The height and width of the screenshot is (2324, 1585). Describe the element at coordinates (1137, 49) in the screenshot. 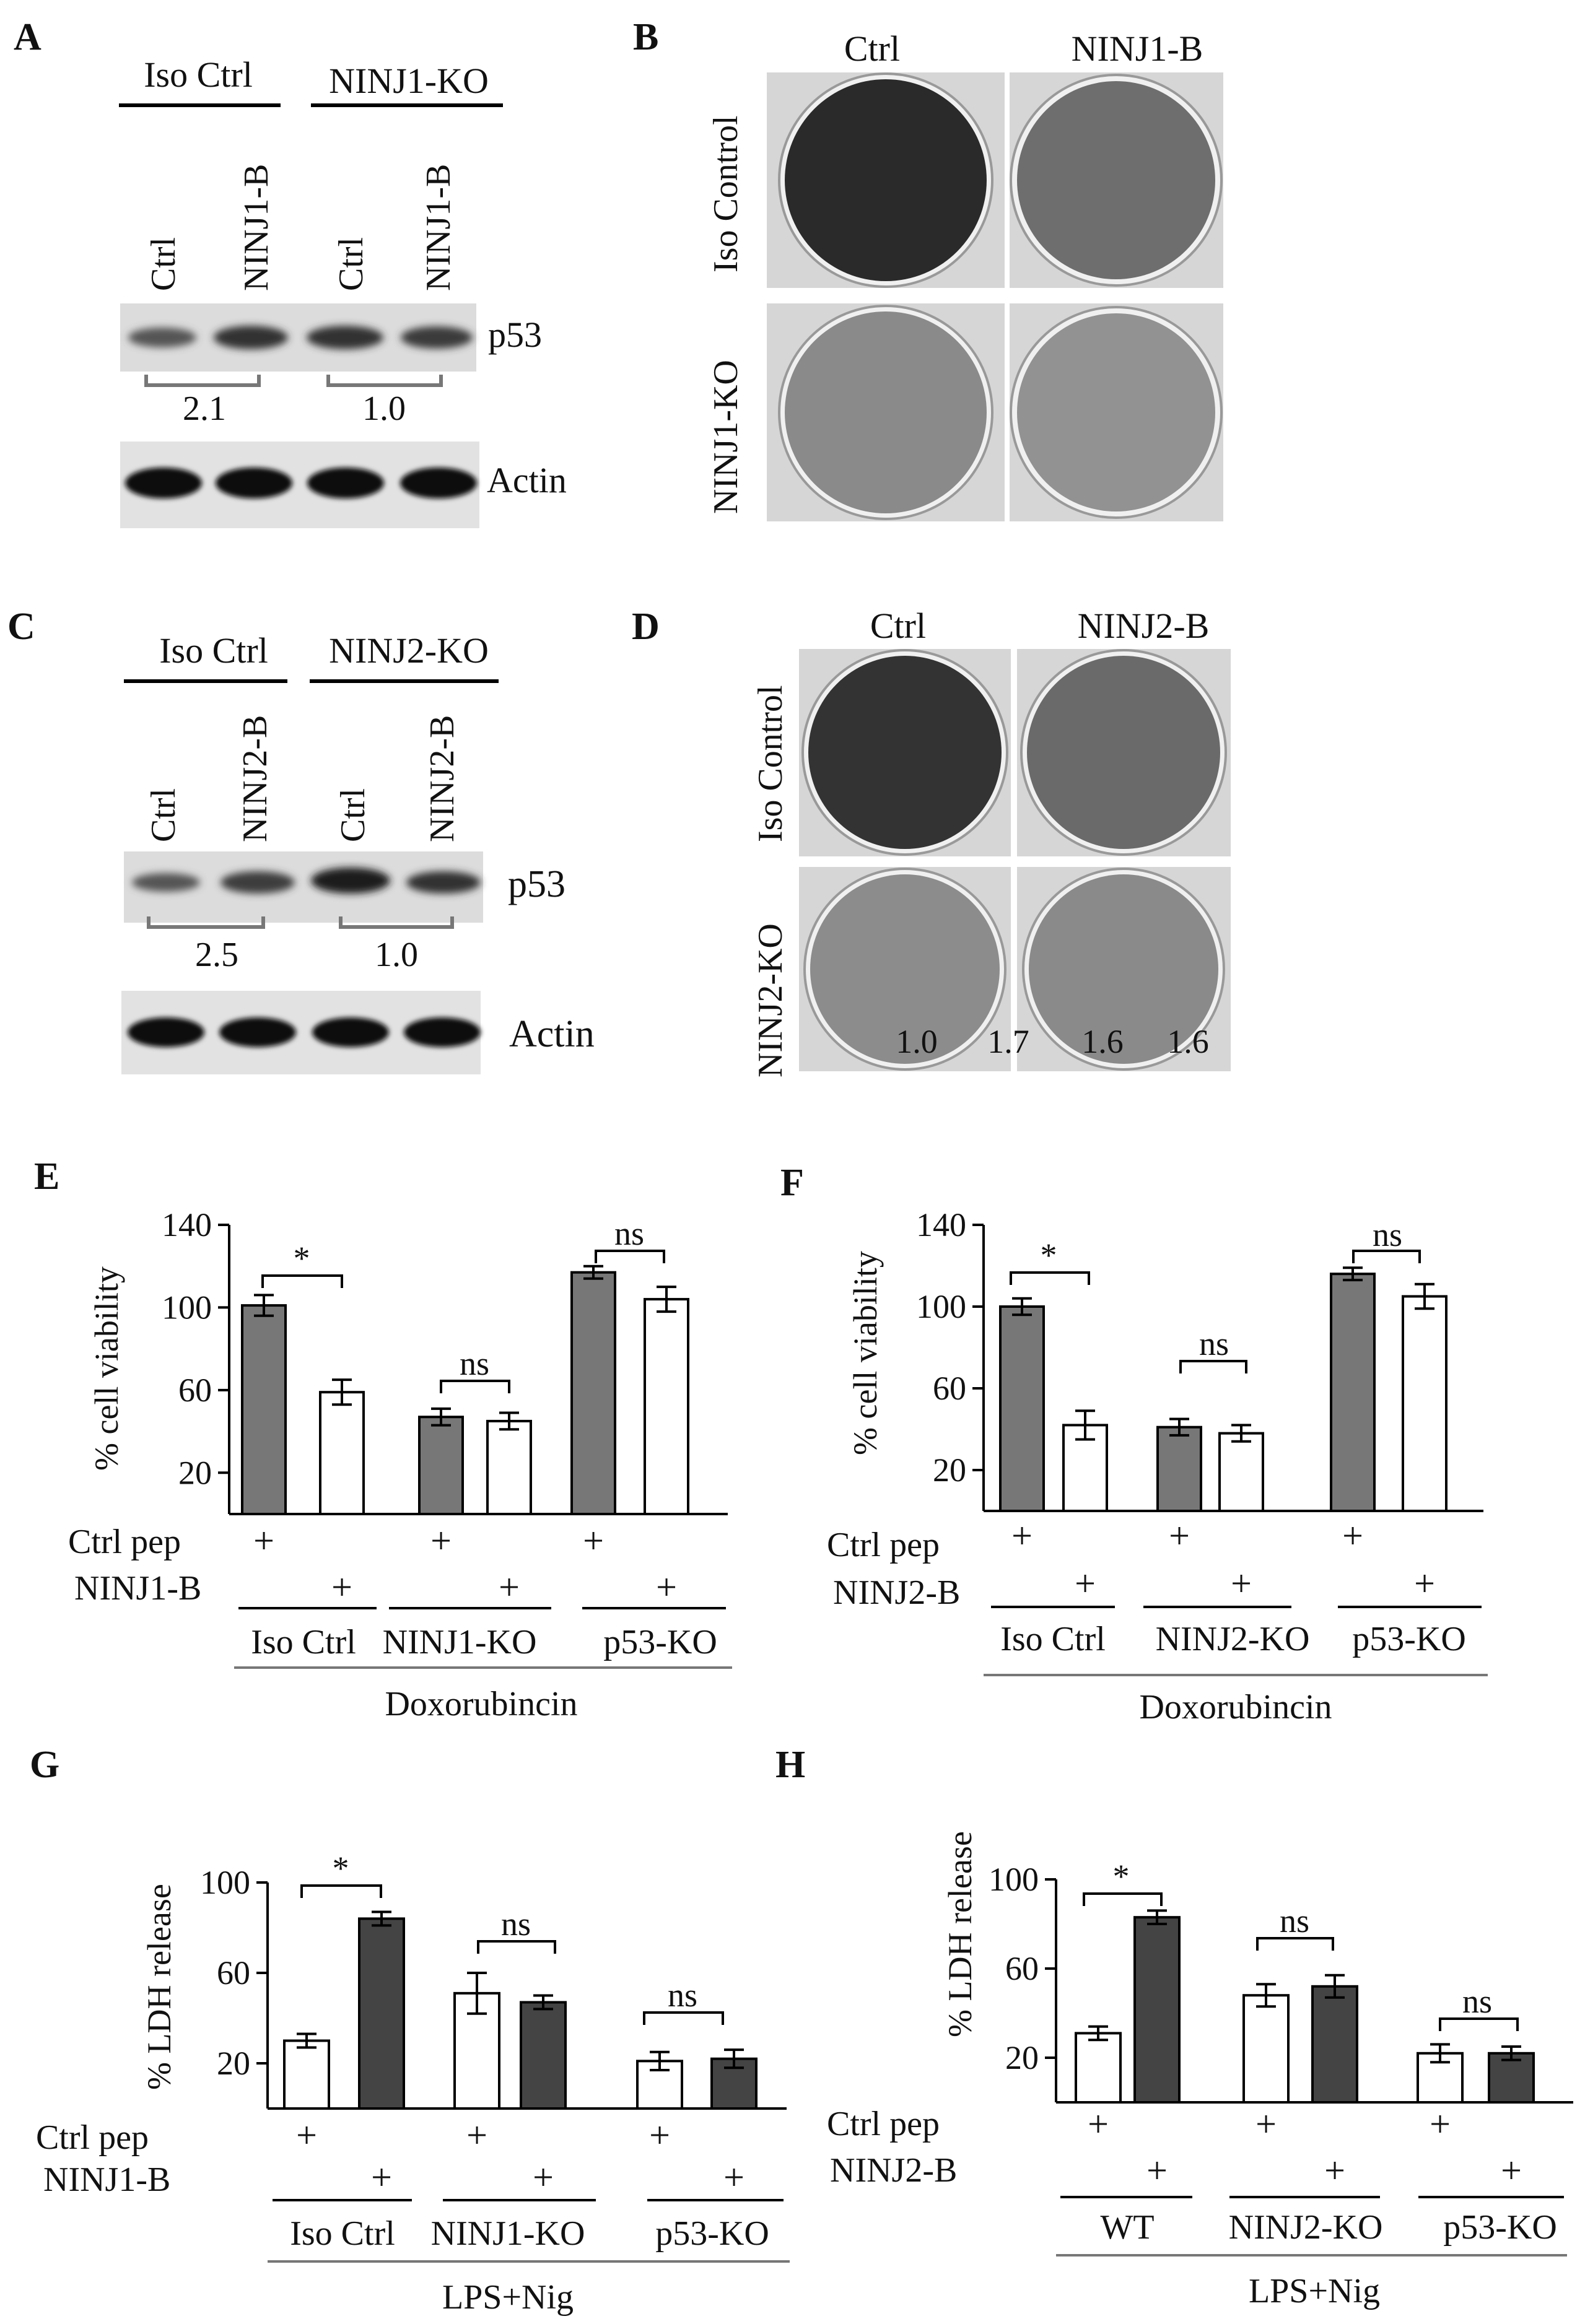

I see `column-label: NINJ1-B` at that location.